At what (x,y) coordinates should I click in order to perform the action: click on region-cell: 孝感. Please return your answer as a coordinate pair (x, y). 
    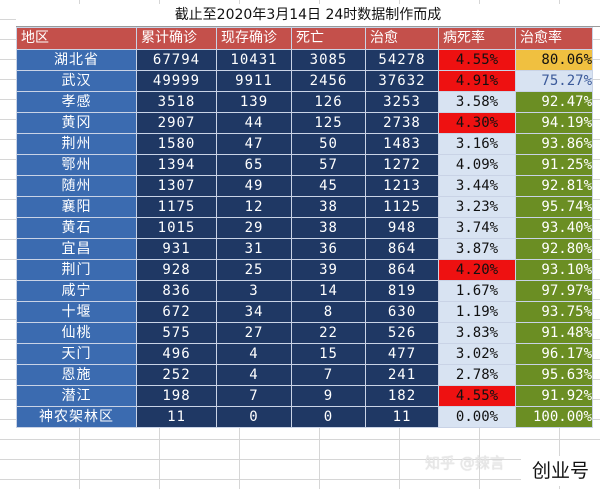
    Looking at the image, I should click on (76, 102).